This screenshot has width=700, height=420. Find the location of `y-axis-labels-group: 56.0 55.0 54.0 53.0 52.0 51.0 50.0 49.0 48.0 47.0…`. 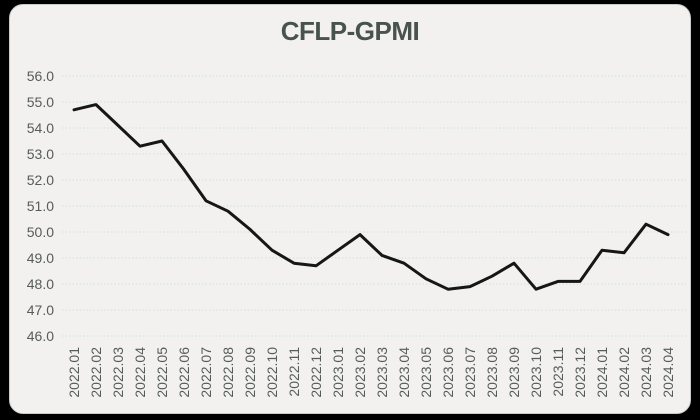

y-axis-labels-group: 56.0 55.0 54.0 53.0 52.0 51.0 50.0 49.0 48.0 47.0… is located at coordinates (40, 206).